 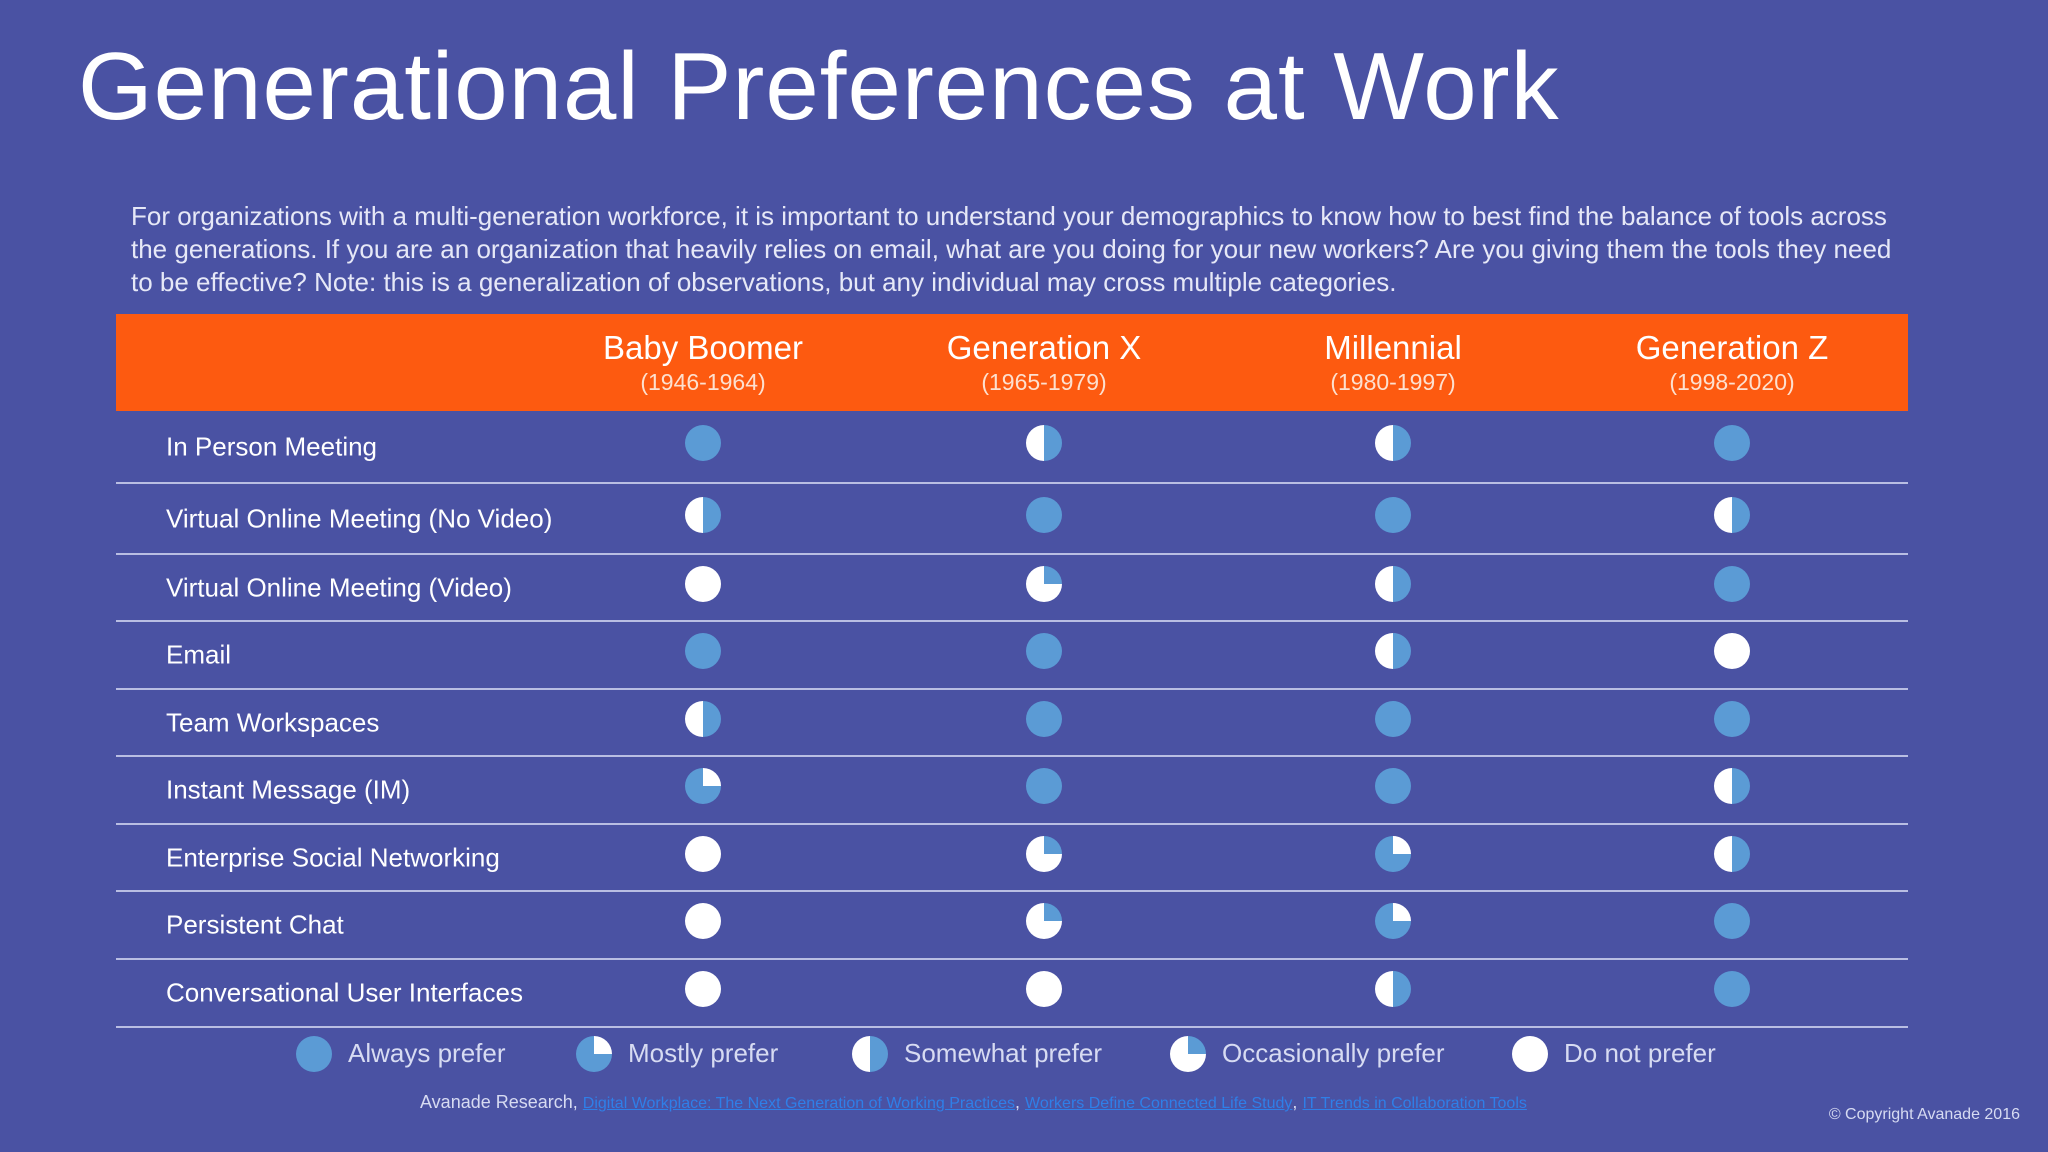 I want to click on column-header: Baby Boomer (1946-1964), so click(x=703, y=362).